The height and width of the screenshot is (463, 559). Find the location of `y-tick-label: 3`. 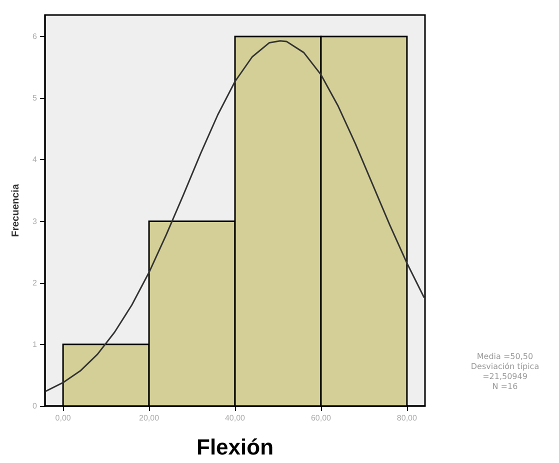

y-tick-label: 3 is located at coordinates (35, 221).